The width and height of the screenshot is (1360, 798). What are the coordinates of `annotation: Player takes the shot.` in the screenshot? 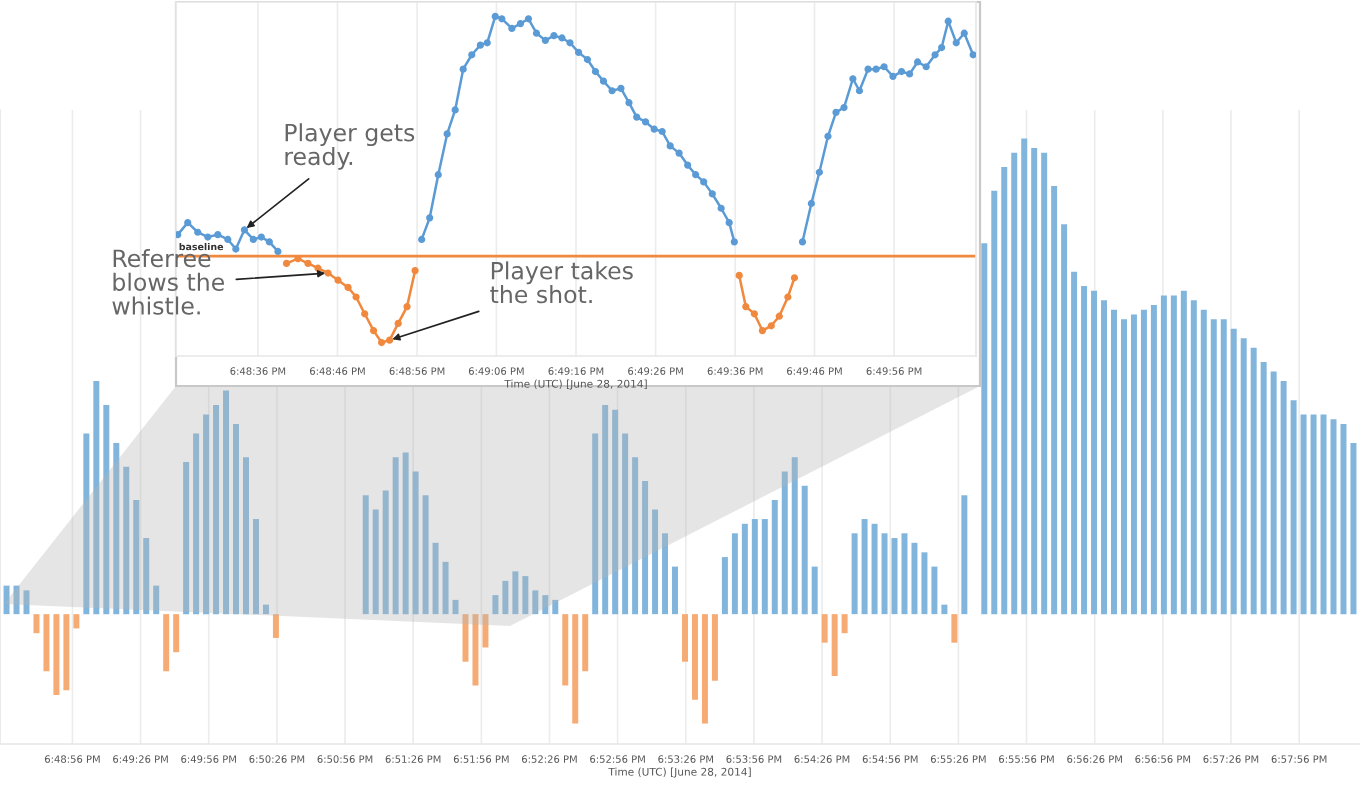 It's located at (561, 282).